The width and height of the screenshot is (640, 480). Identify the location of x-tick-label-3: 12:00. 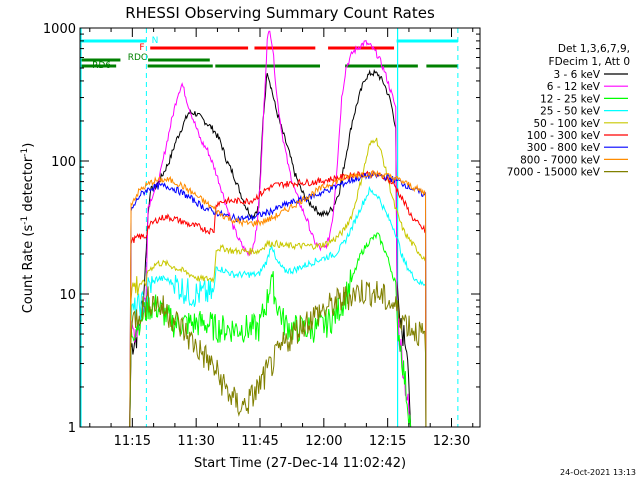
(323, 441).